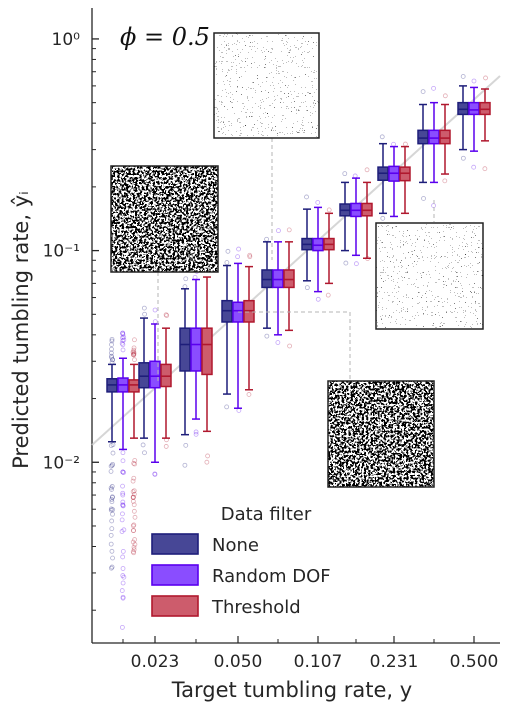 The image size is (511, 711). Describe the element at coordinates (165, 37) in the screenshot. I see `phi-annotation: ϕ = 0.5` at that location.